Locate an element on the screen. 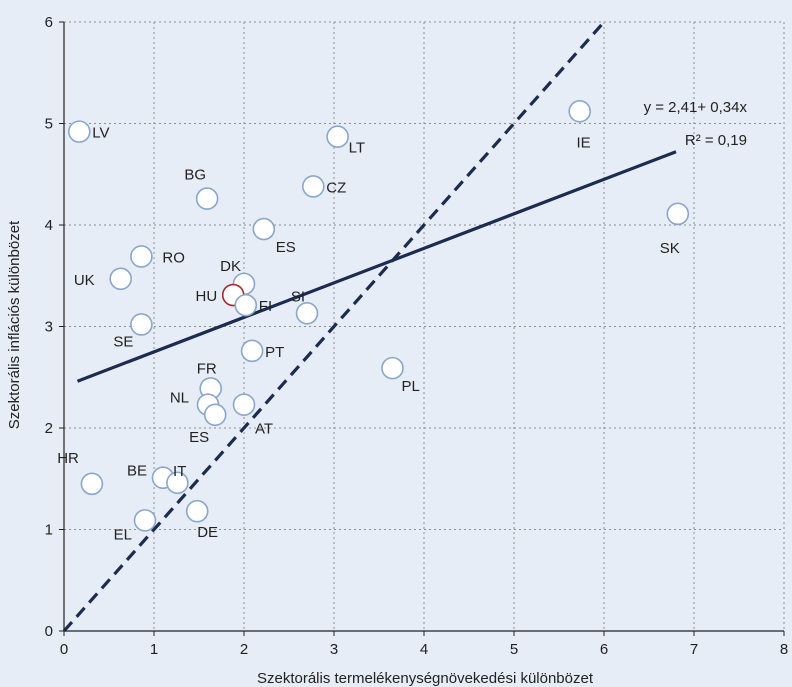 The height and width of the screenshot is (687, 792). data-point-hr: HR is located at coordinates (80, 473).